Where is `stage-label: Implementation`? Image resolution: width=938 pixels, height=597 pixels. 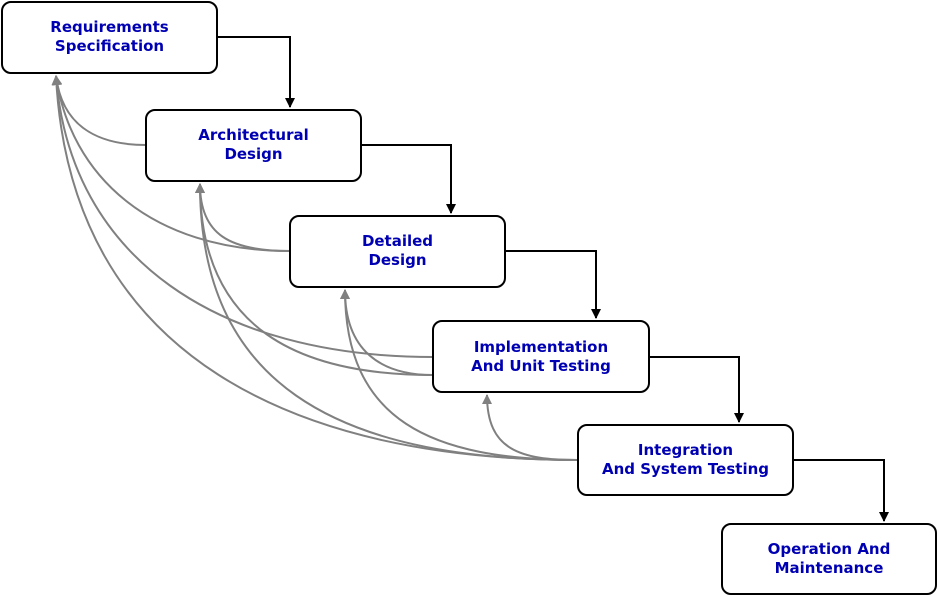
stage-label: Implementation is located at coordinates (541, 347).